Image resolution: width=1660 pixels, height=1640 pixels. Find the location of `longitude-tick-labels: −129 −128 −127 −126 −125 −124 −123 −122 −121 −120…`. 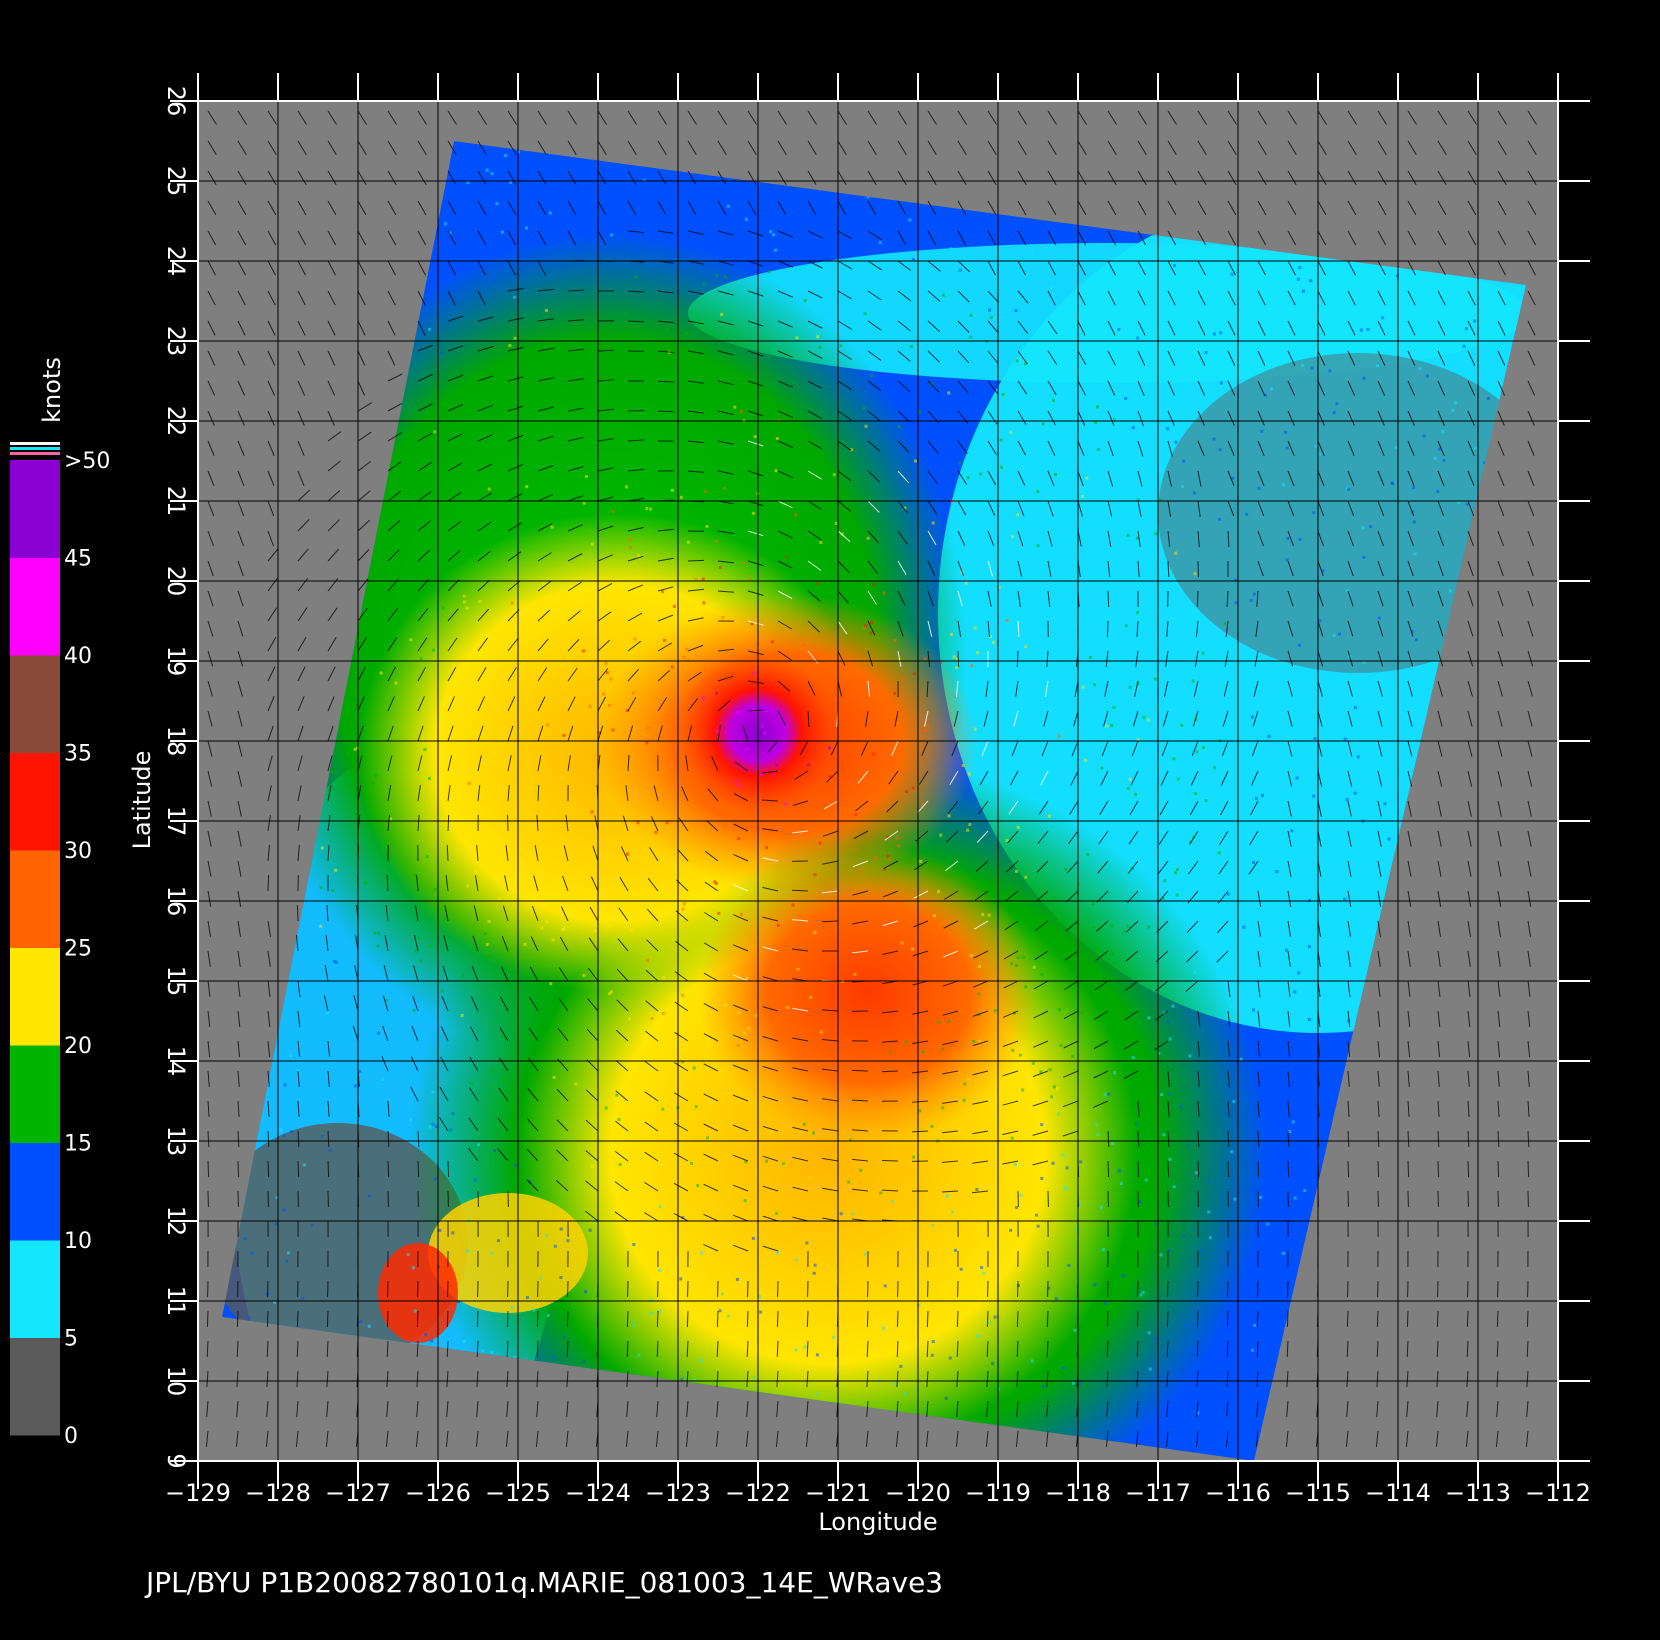

longitude-tick-labels: −129 −128 −127 −126 −125 −124 −123 −122 −121 −120… is located at coordinates (878, 1493).